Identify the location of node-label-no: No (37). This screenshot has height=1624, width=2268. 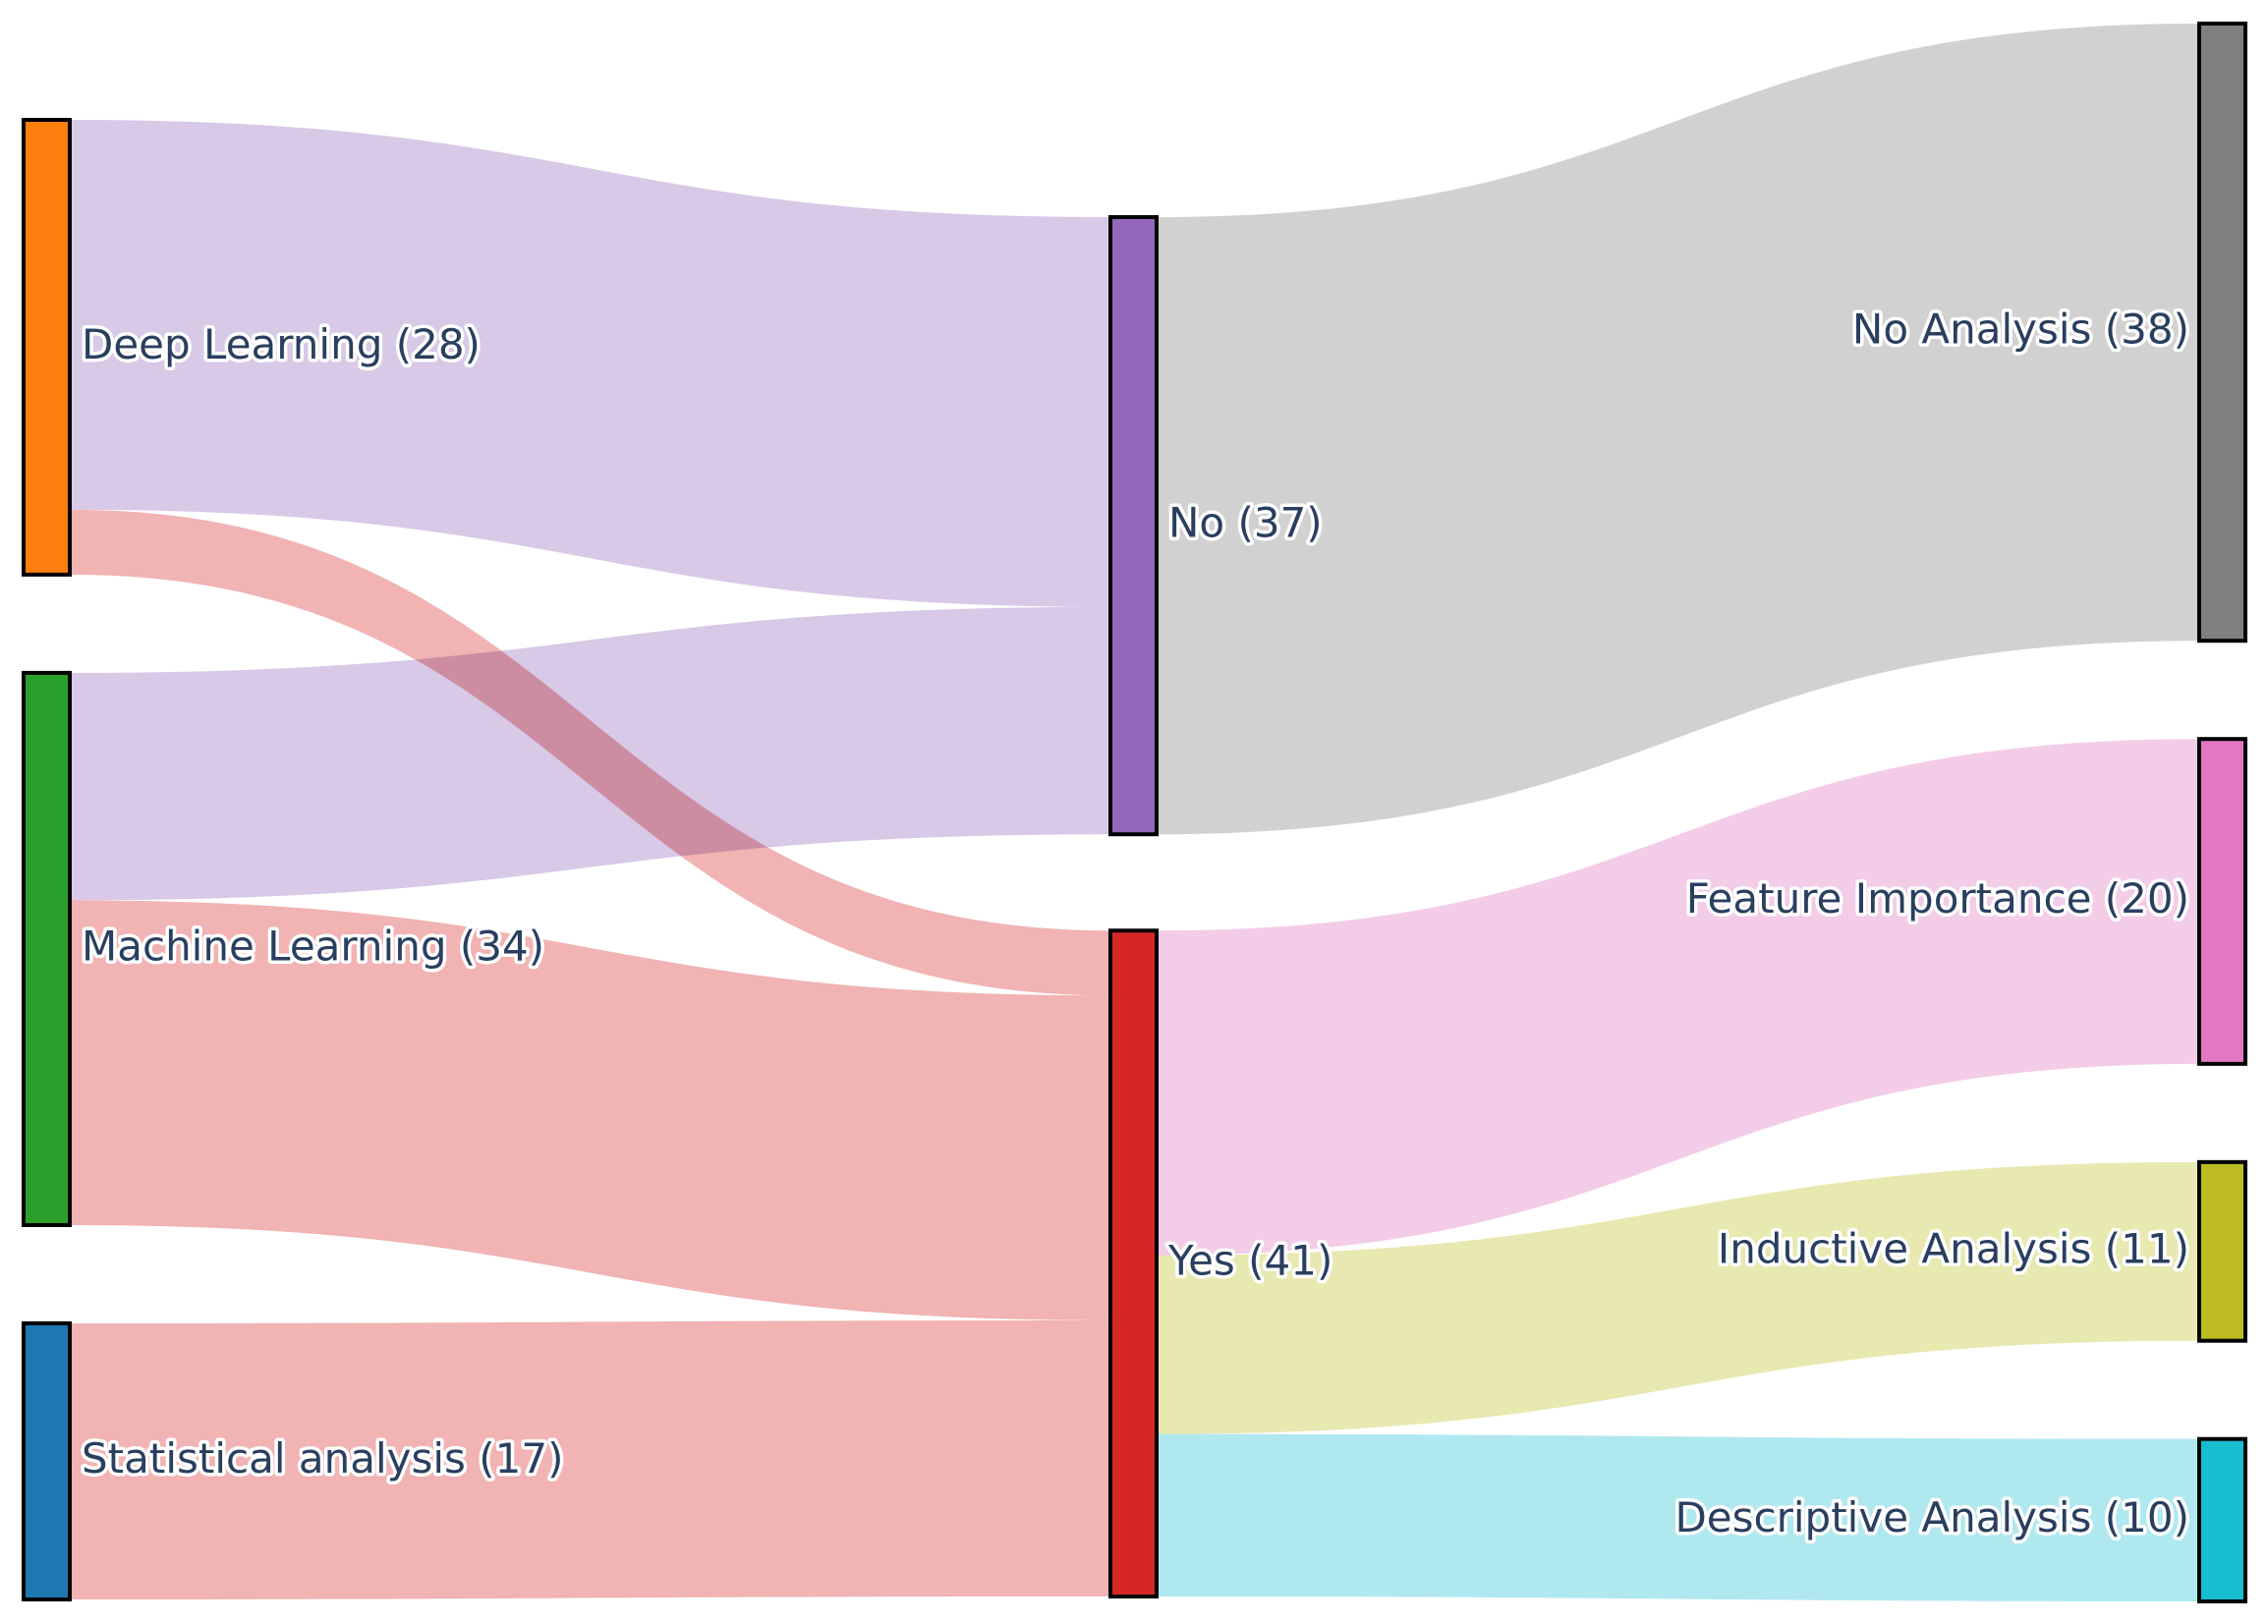
(1246, 523).